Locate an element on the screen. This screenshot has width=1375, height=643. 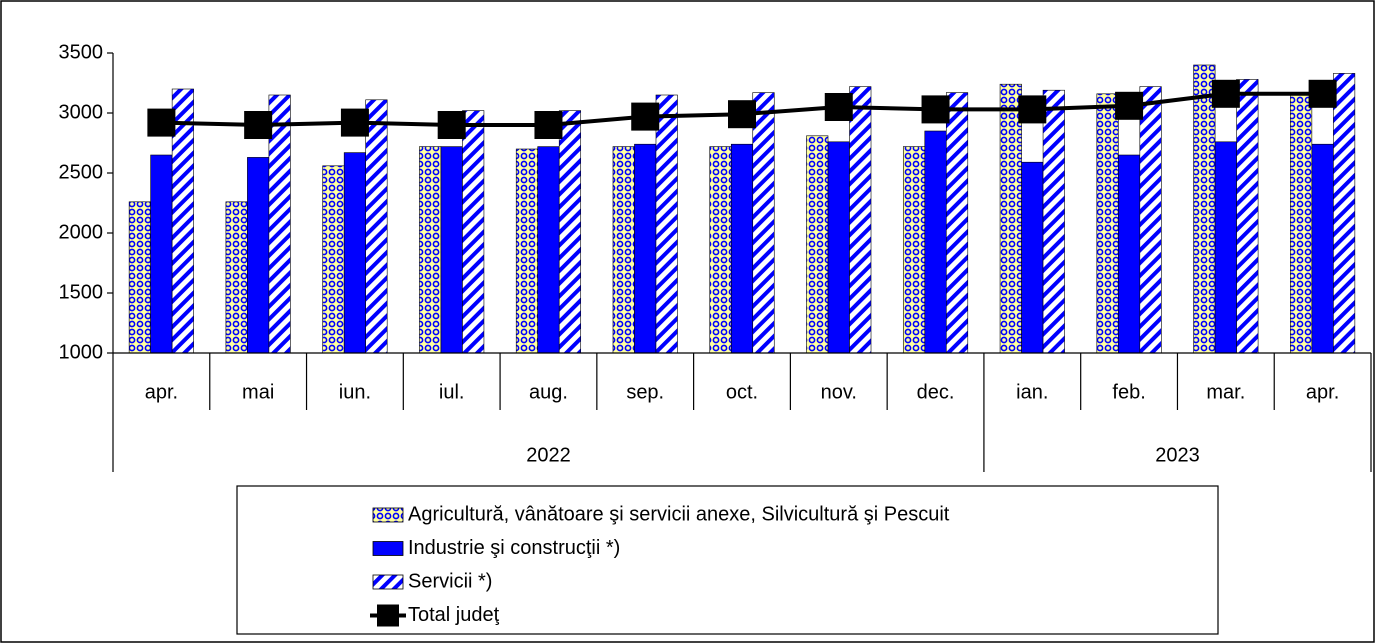
legend-label: Total judeţ is located at coordinates (454, 615).